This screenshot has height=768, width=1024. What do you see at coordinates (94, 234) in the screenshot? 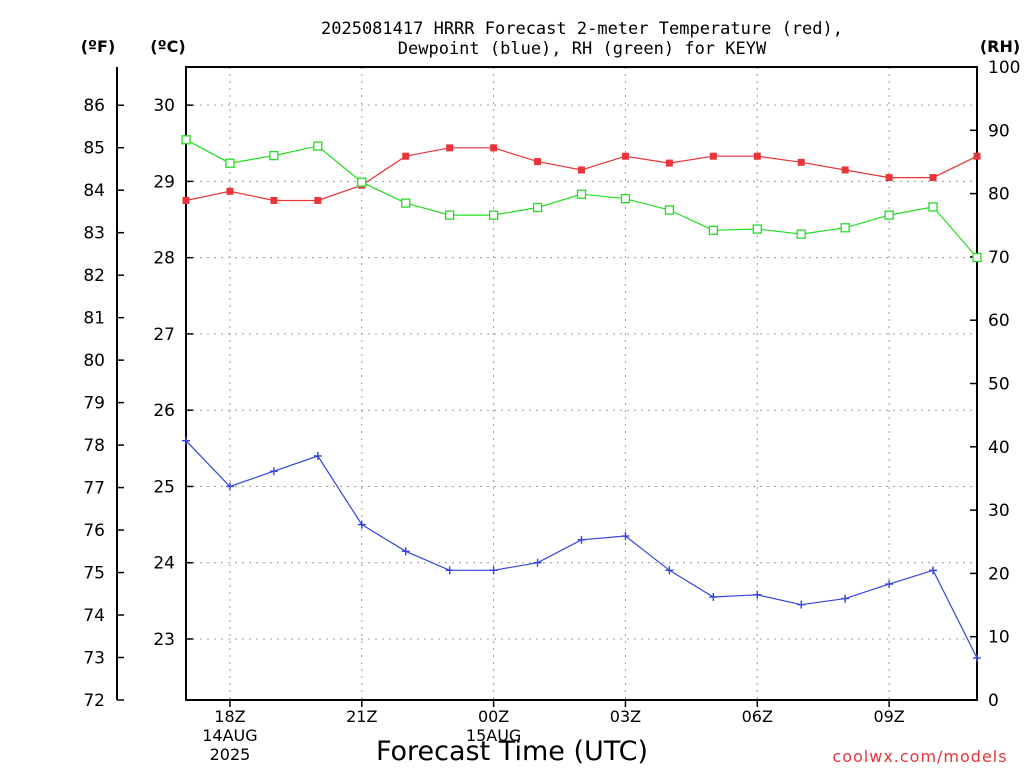
I see `fahrenheit-tick-label: 83` at bounding box center [94, 234].